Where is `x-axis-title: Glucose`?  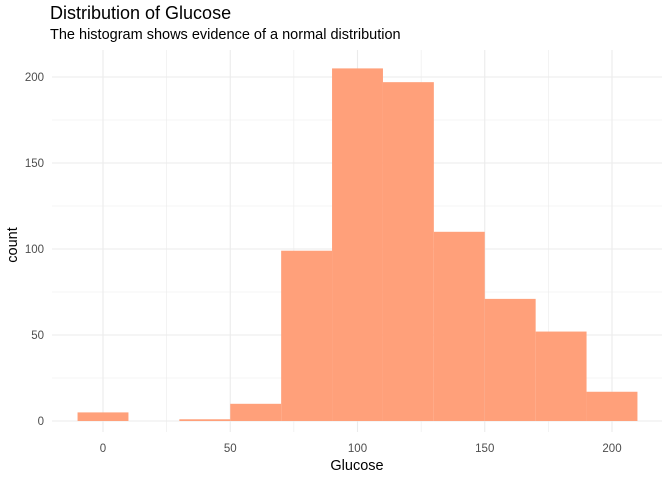 x-axis-title: Glucose is located at coordinates (356, 466).